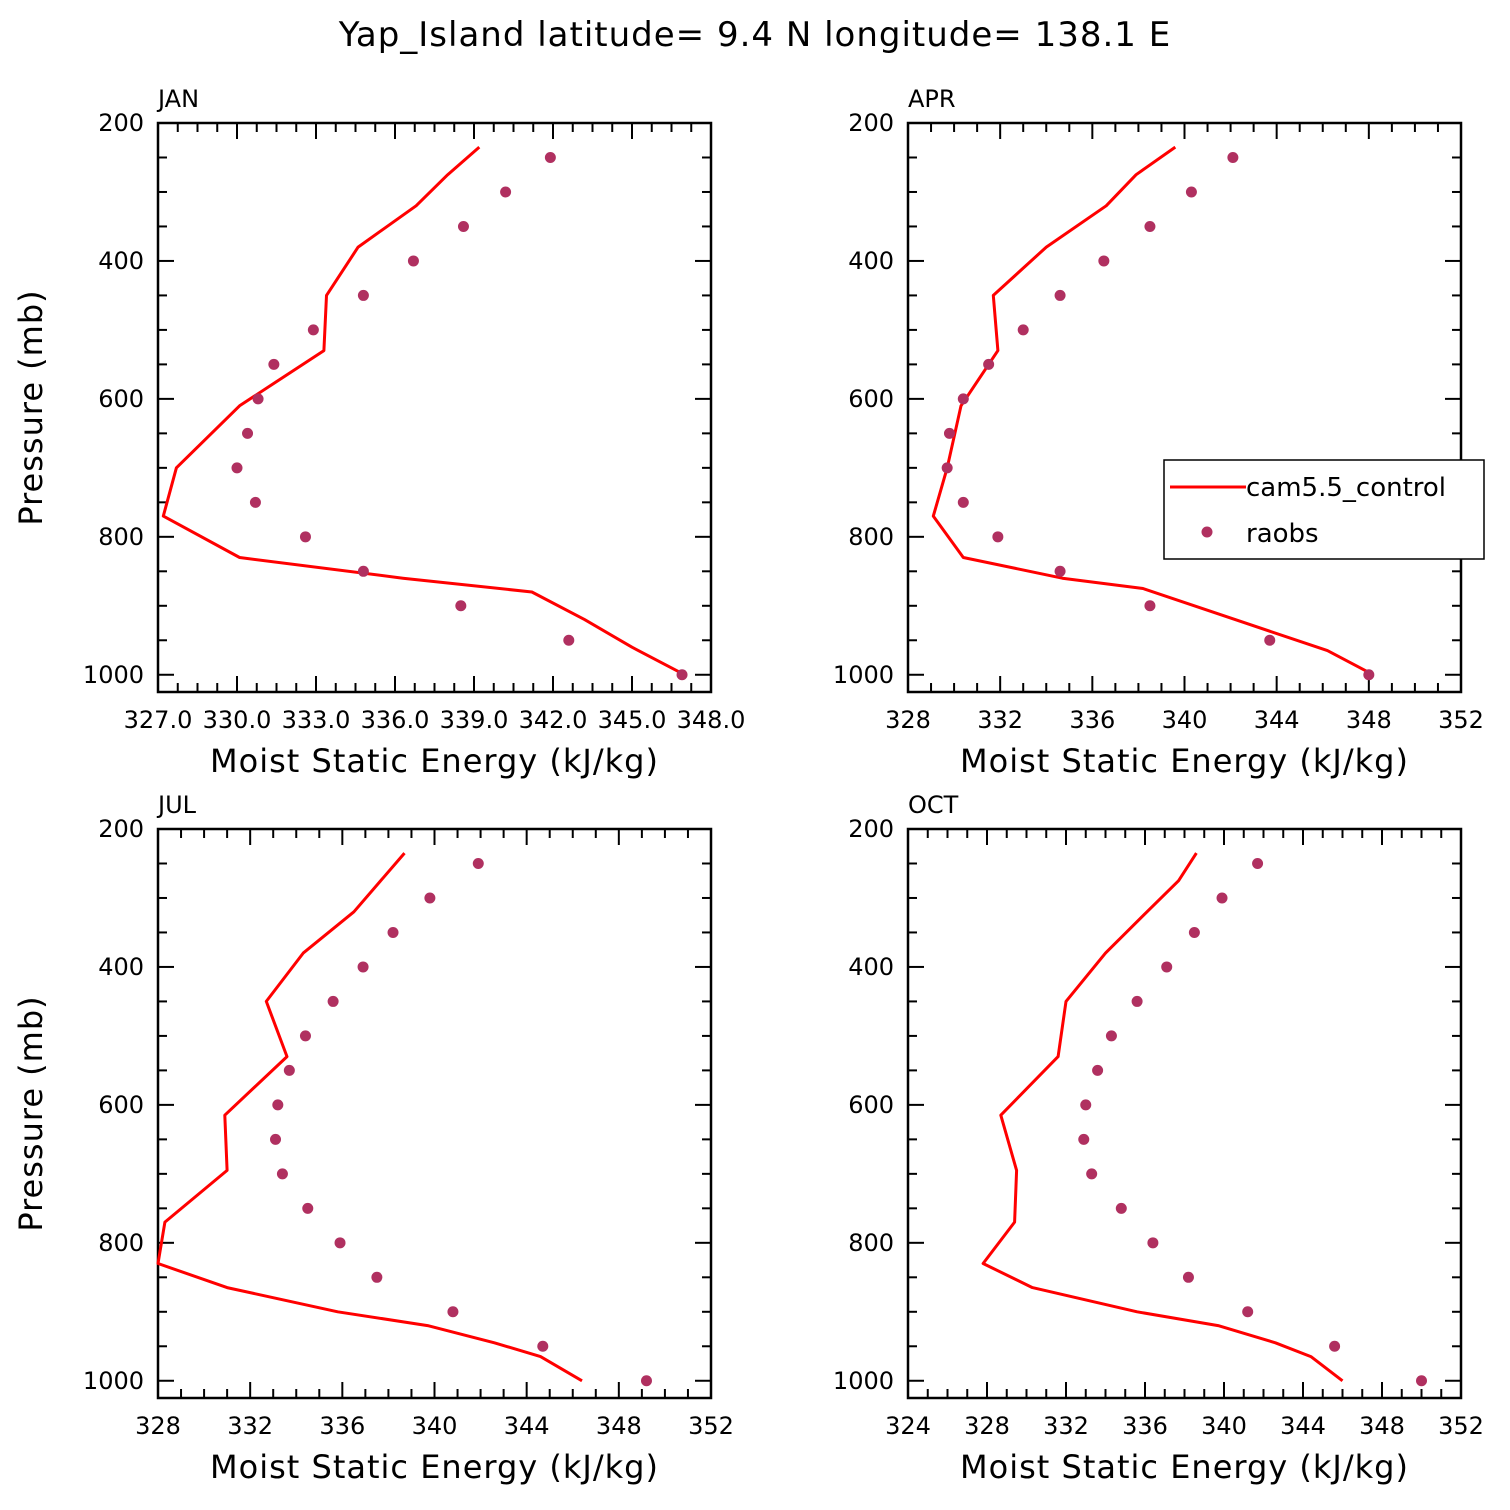 This screenshot has height=1510, width=1510. Describe the element at coordinates (932, 99) in the screenshot. I see `panel-label: APR` at that location.